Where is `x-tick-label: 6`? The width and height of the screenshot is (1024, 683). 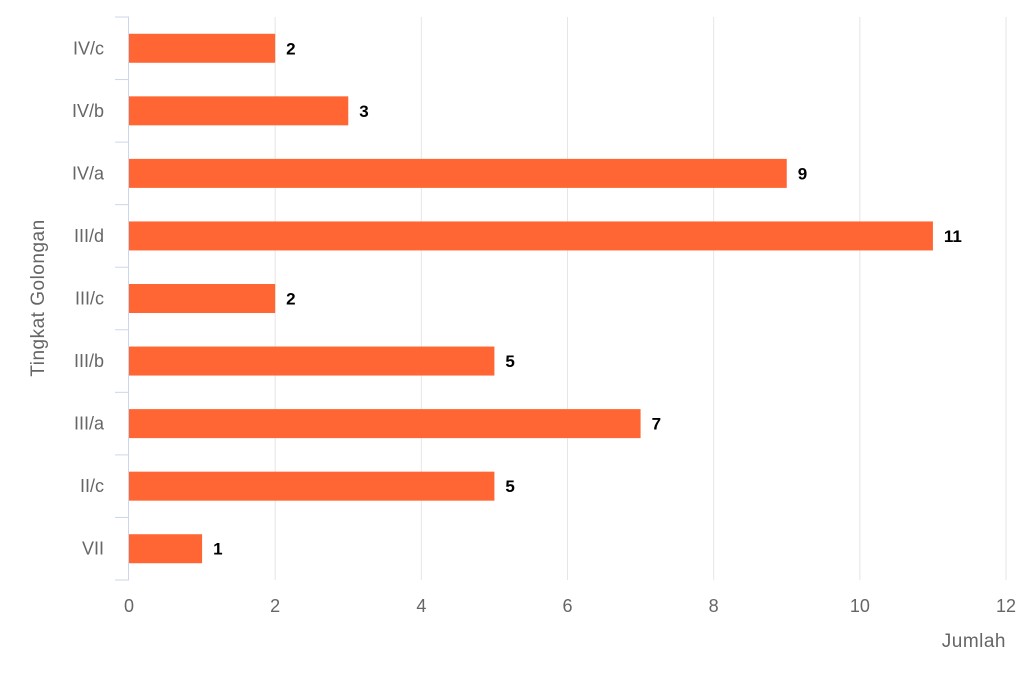
x-tick-label: 6 is located at coordinates (567, 606).